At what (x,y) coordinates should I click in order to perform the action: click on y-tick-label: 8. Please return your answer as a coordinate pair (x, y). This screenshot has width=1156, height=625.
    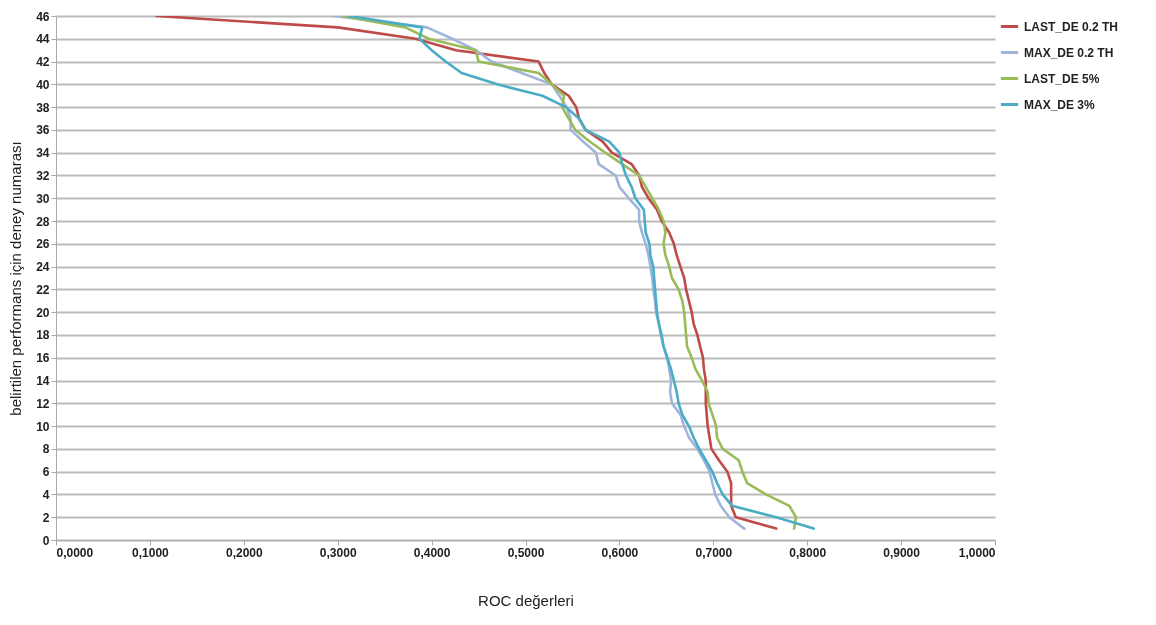
    Looking at the image, I should click on (46, 449).